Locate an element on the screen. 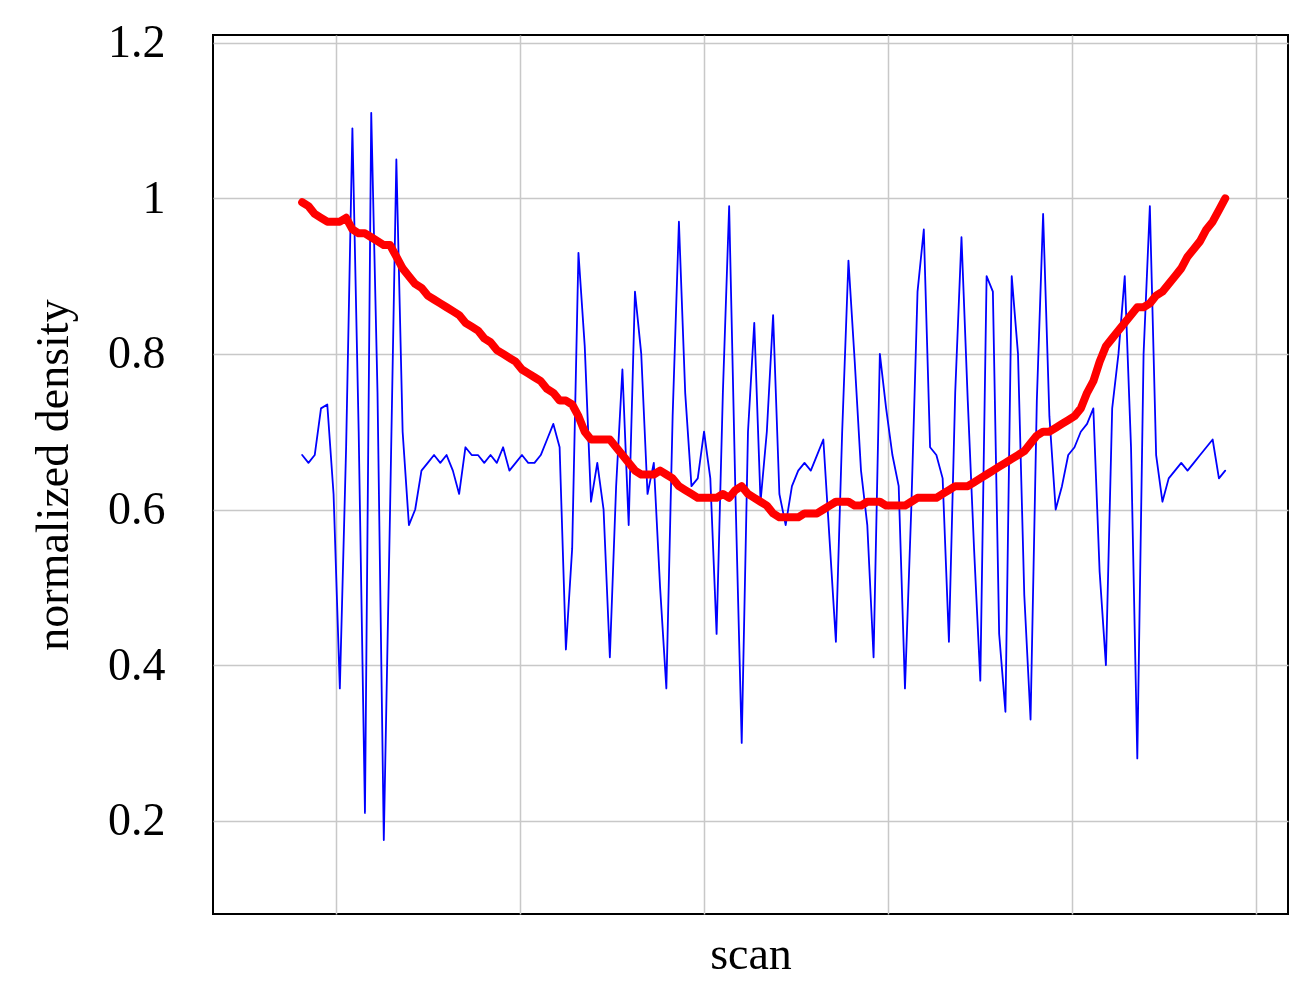  y-tick-label: 1.2 is located at coordinates (137, 42).